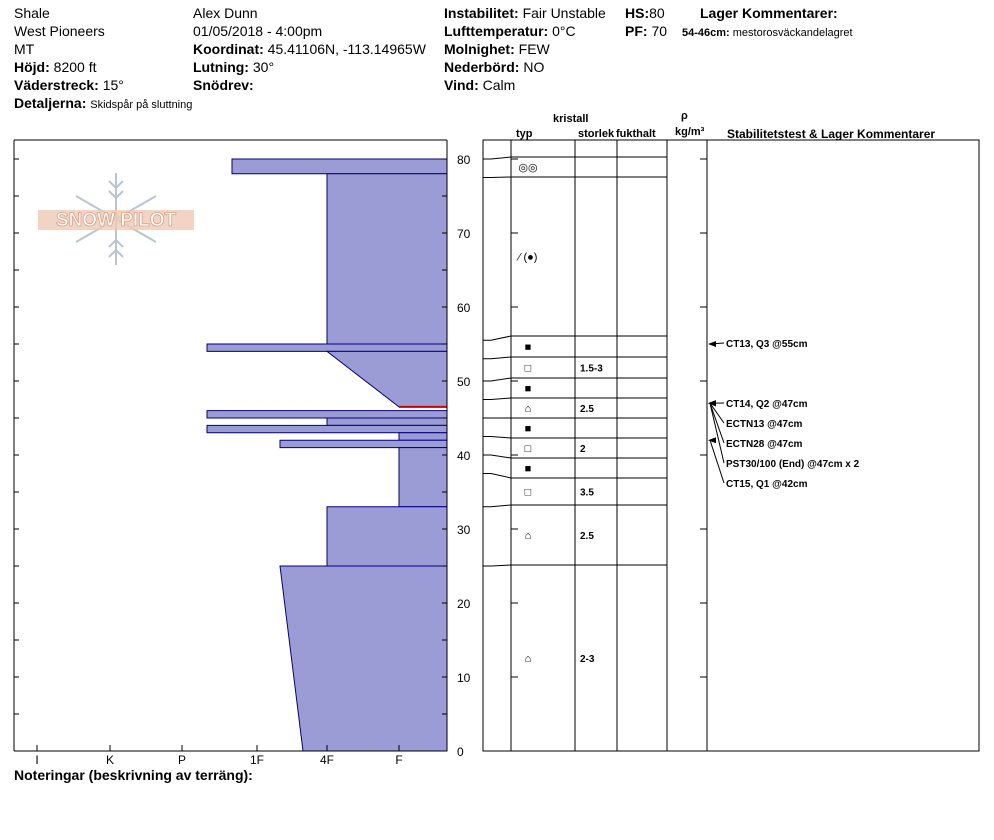 This screenshot has width=994, height=840. Describe the element at coordinates (464, 160) in the screenshot. I see `height-tick-label: 80` at that location.